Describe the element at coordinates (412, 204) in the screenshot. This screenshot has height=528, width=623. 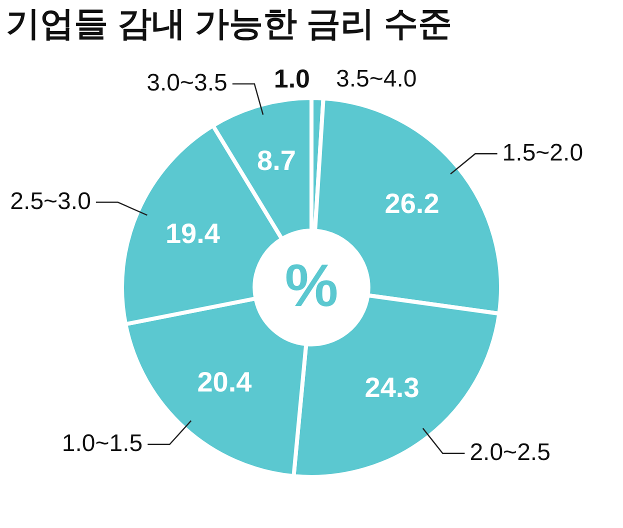
I see `data-label: 26.2` at that location.